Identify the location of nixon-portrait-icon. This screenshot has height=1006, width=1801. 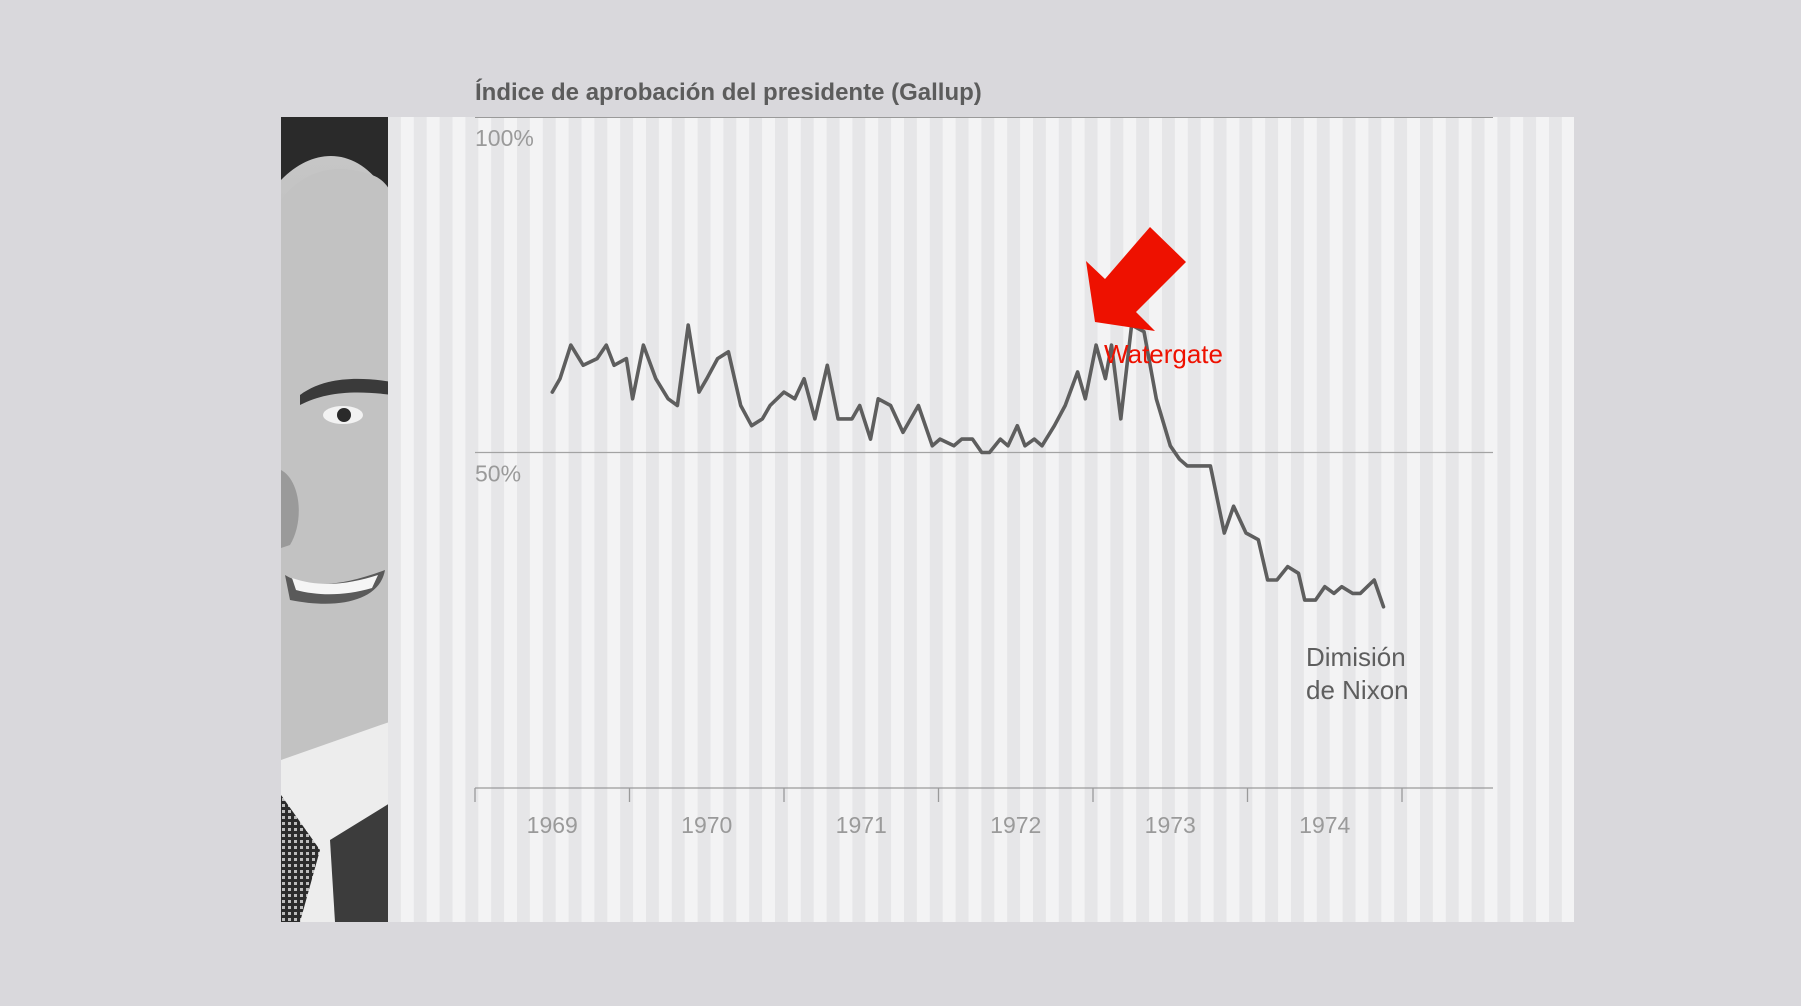
(339, 519).